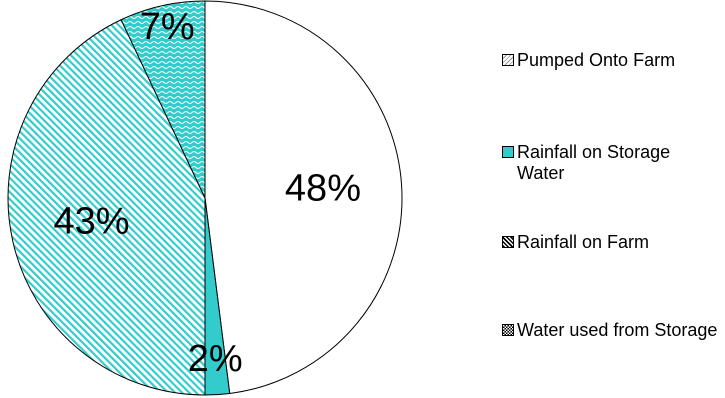 This screenshot has height=398, width=725. Describe the element at coordinates (594, 162) in the screenshot. I see `legend-label: Rainfall on Storage Water` at that location.